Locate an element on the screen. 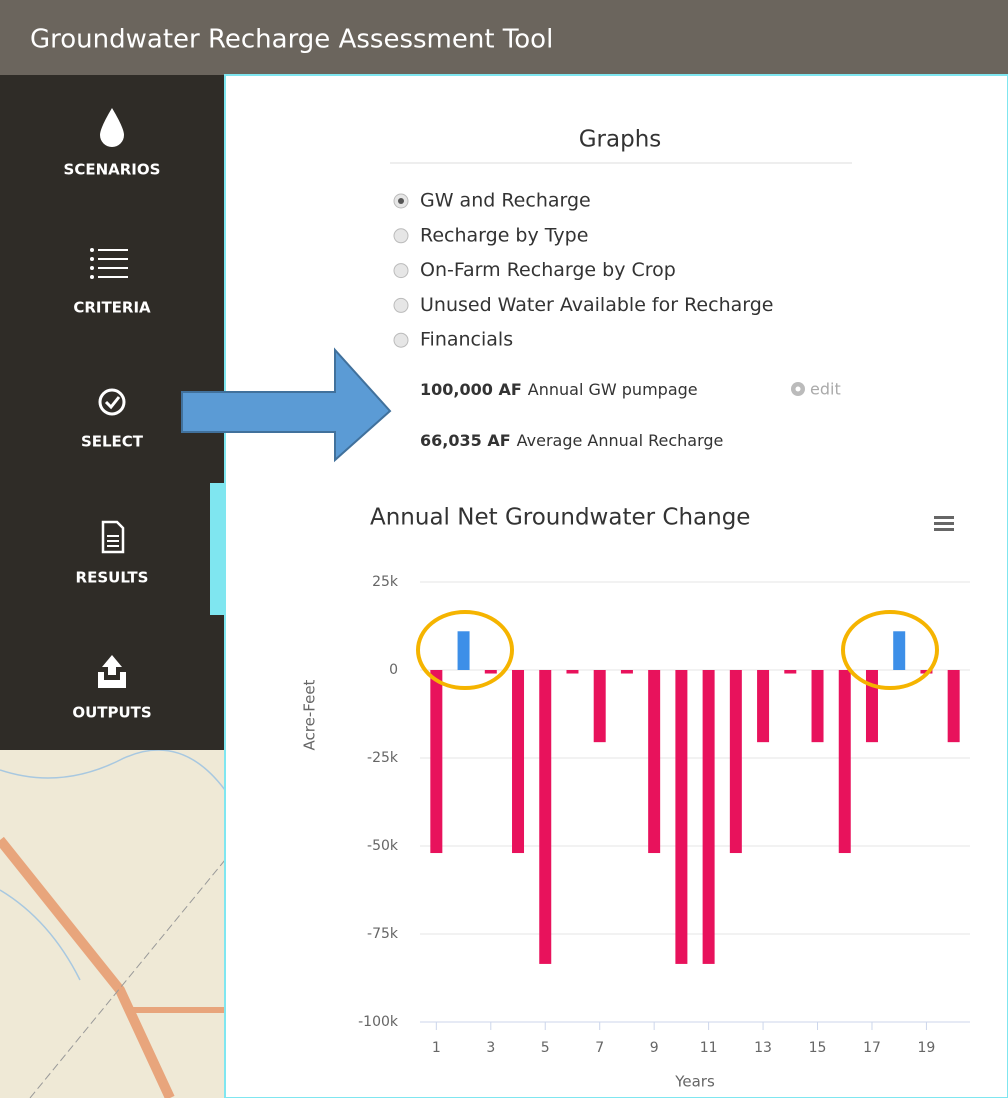  stat: 66,035 AF Average Annual Recharge is located at coordinates (571, 440).